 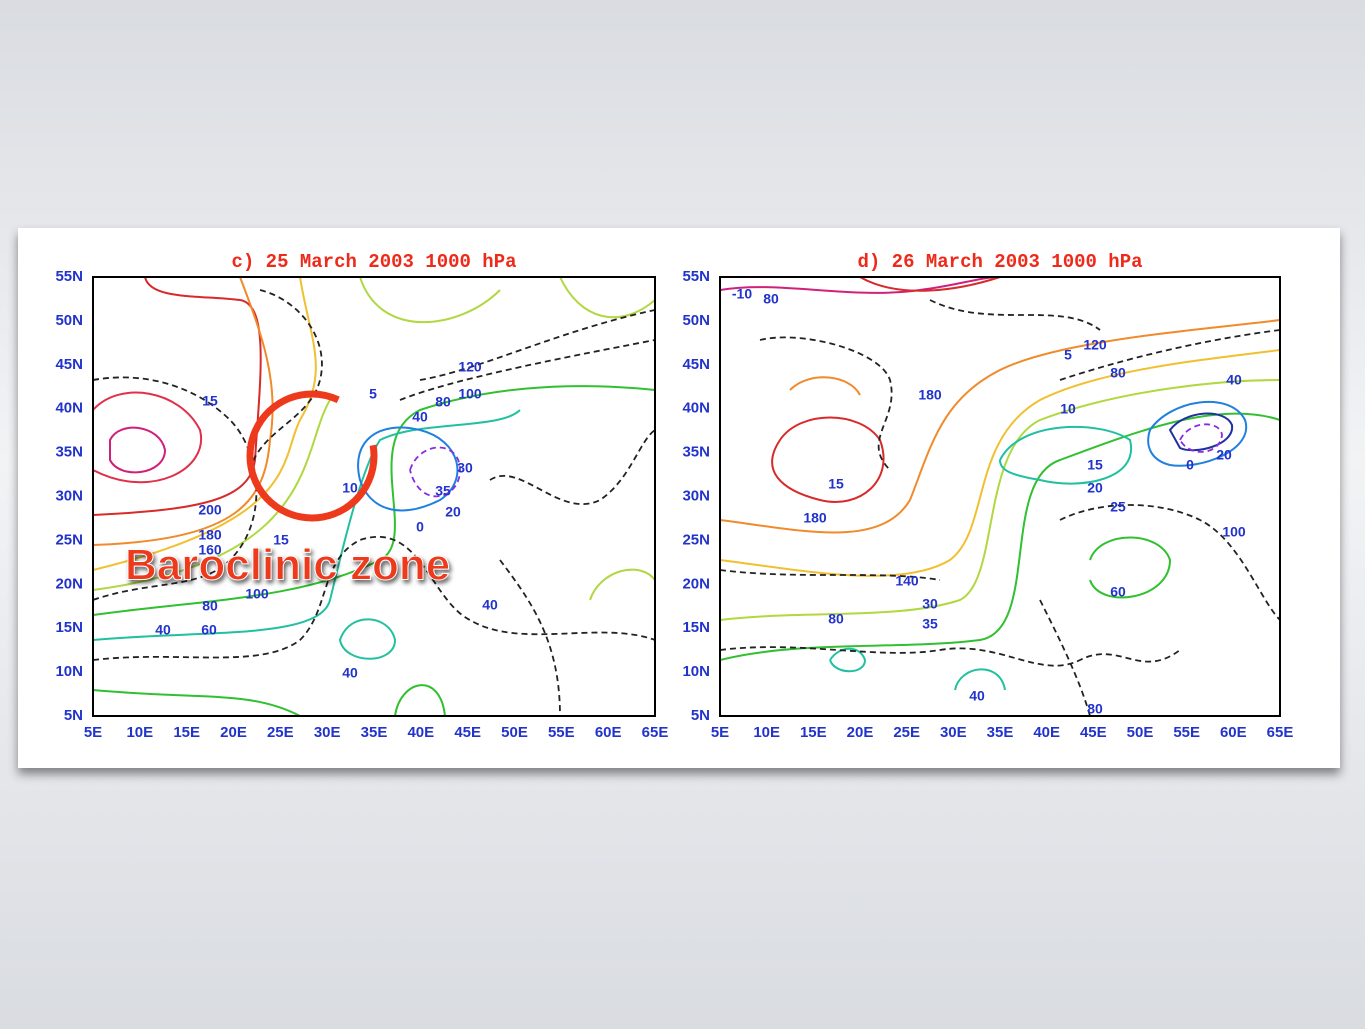 I want to click on contour-label: 160, so click(x=210, y=550).